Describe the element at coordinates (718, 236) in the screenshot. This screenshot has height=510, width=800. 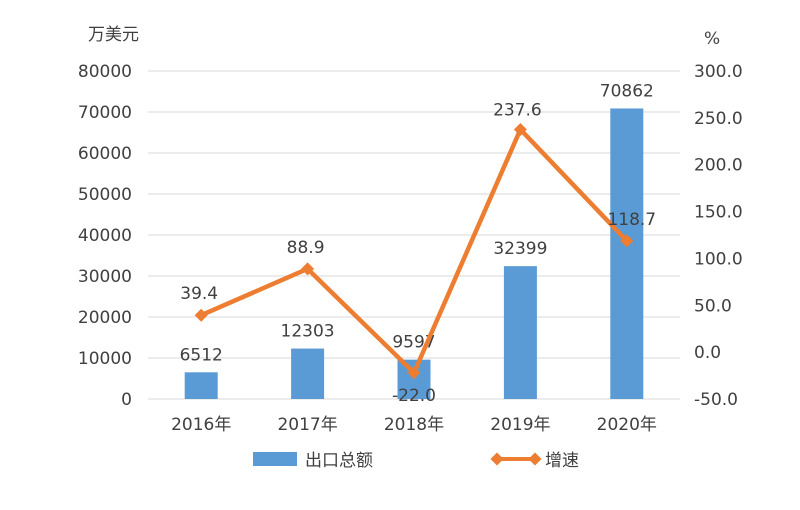
I see `right-axis-ticks: -50.0 0.0 50.0 100.0 150.0 200.0 250.0 300.0` at that location.